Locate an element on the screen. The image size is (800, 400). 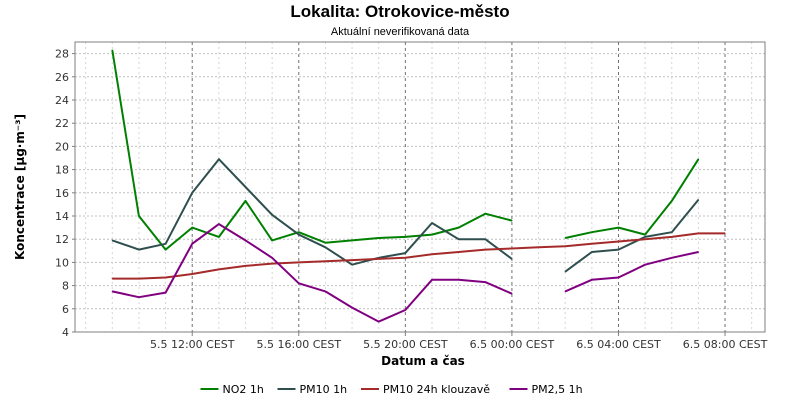
chart-title: Lokalita: Otrokovice-město is located at coordinates (399, 11).